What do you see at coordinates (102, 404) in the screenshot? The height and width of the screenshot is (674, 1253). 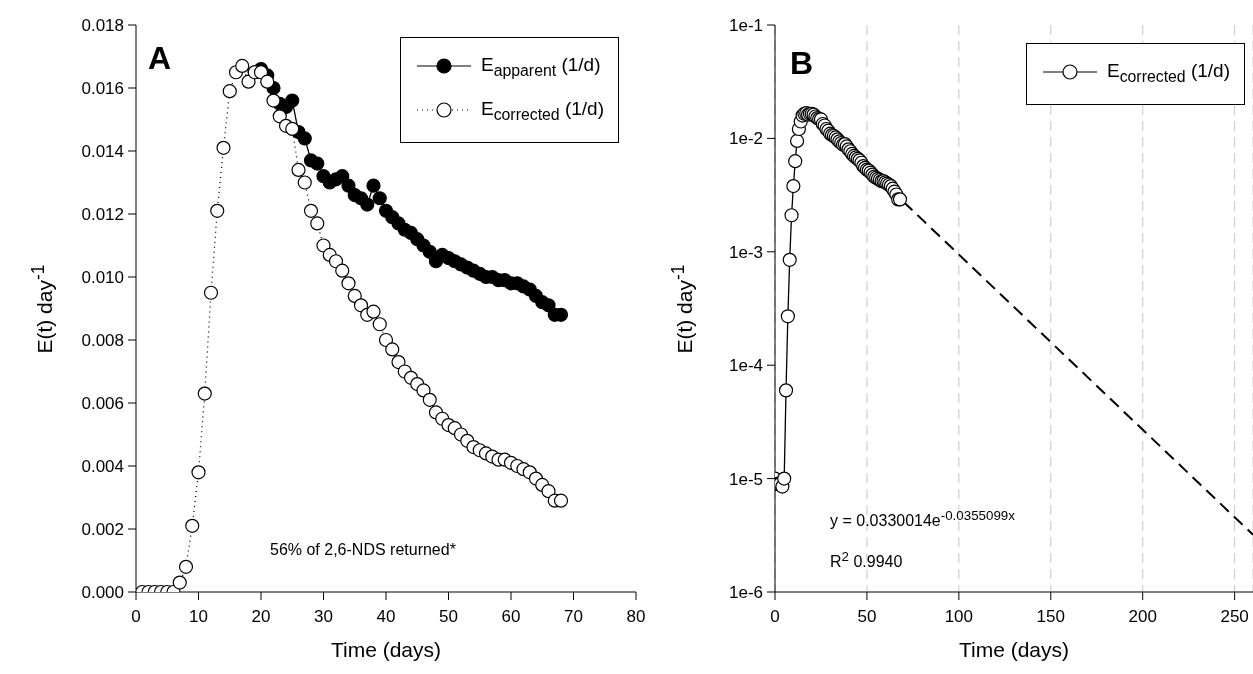 I see `y-tick-label: 0.006` at bounding box center [102, 404].